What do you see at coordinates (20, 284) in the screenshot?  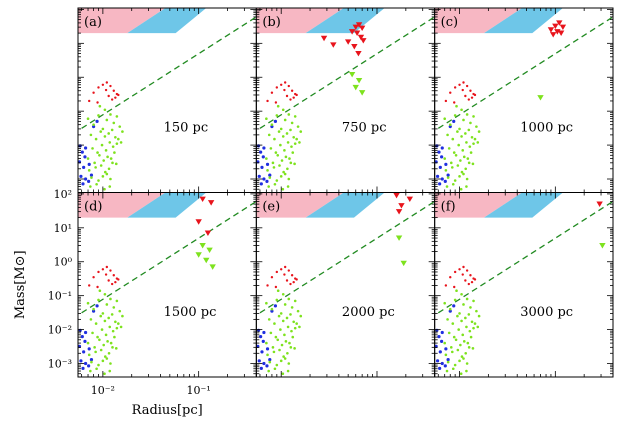 I see `y-axis-title: Mass[M⊙]` at bounding box center [20, 284].